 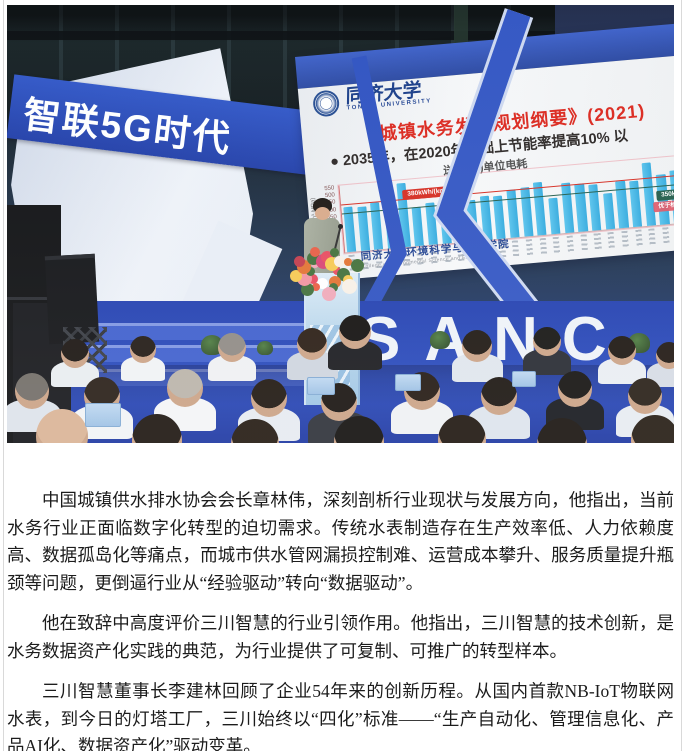 What do you see at coordinates (681, 375) in the screenshot?
I see `page-border-right` at bounding box center [681, 375].